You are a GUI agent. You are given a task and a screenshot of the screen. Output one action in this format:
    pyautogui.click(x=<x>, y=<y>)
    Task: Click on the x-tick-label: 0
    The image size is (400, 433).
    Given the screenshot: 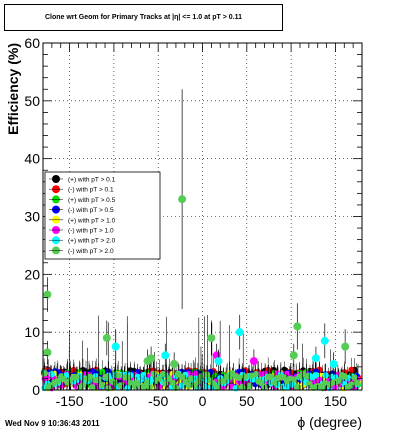 What is the action you would take?
    pyautogui.click(x=203, y=401)
    